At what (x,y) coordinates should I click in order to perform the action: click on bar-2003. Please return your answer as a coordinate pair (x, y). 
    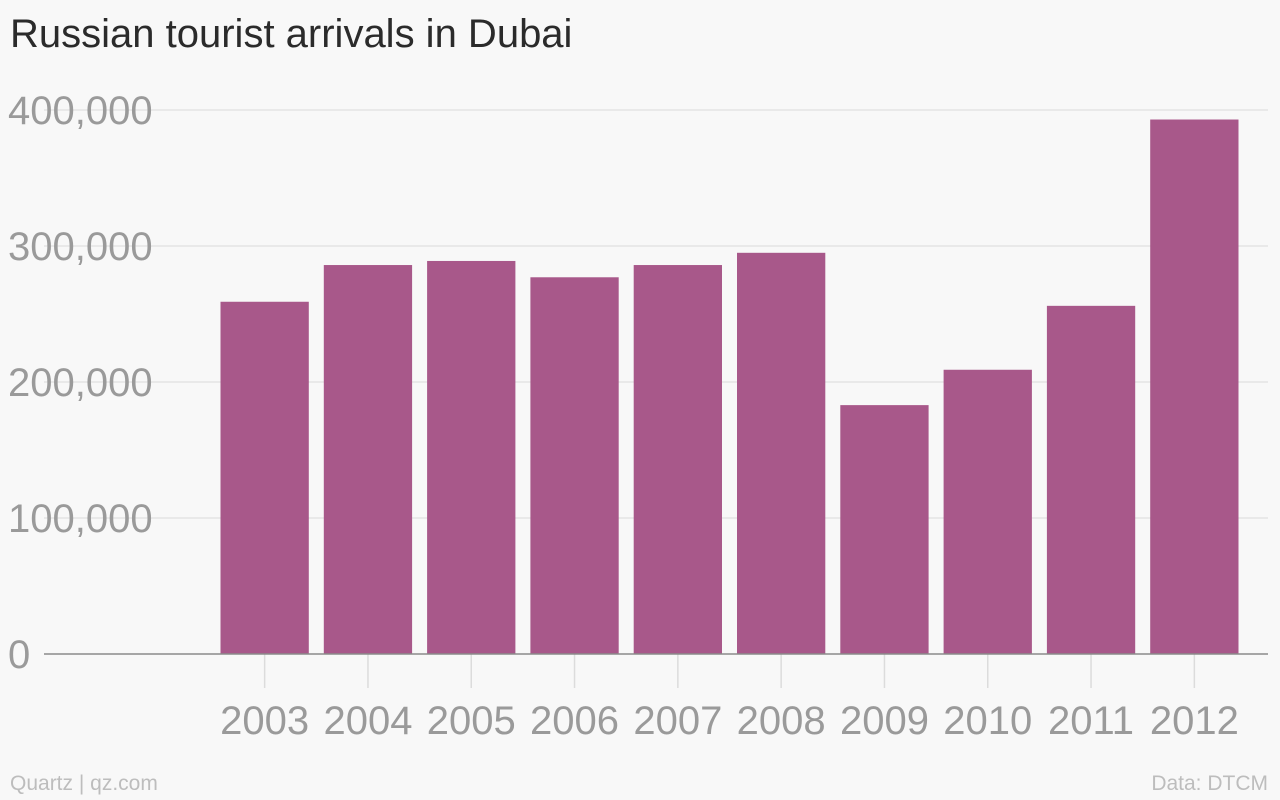
    Looking at the image, I should click on (264, 477).